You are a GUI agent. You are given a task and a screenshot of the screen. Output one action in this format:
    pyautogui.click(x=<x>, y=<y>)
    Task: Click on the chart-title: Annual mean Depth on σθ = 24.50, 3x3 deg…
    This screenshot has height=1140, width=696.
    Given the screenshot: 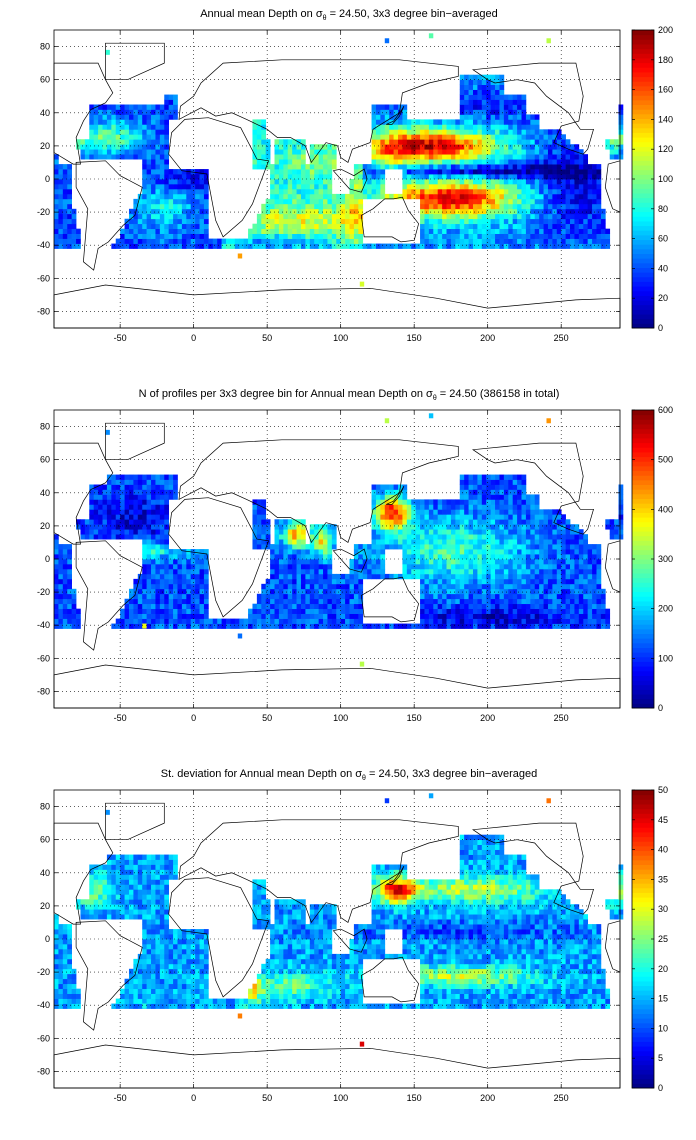 What is the action you would take?
    pyautogui.click(x=349, y=15)
    